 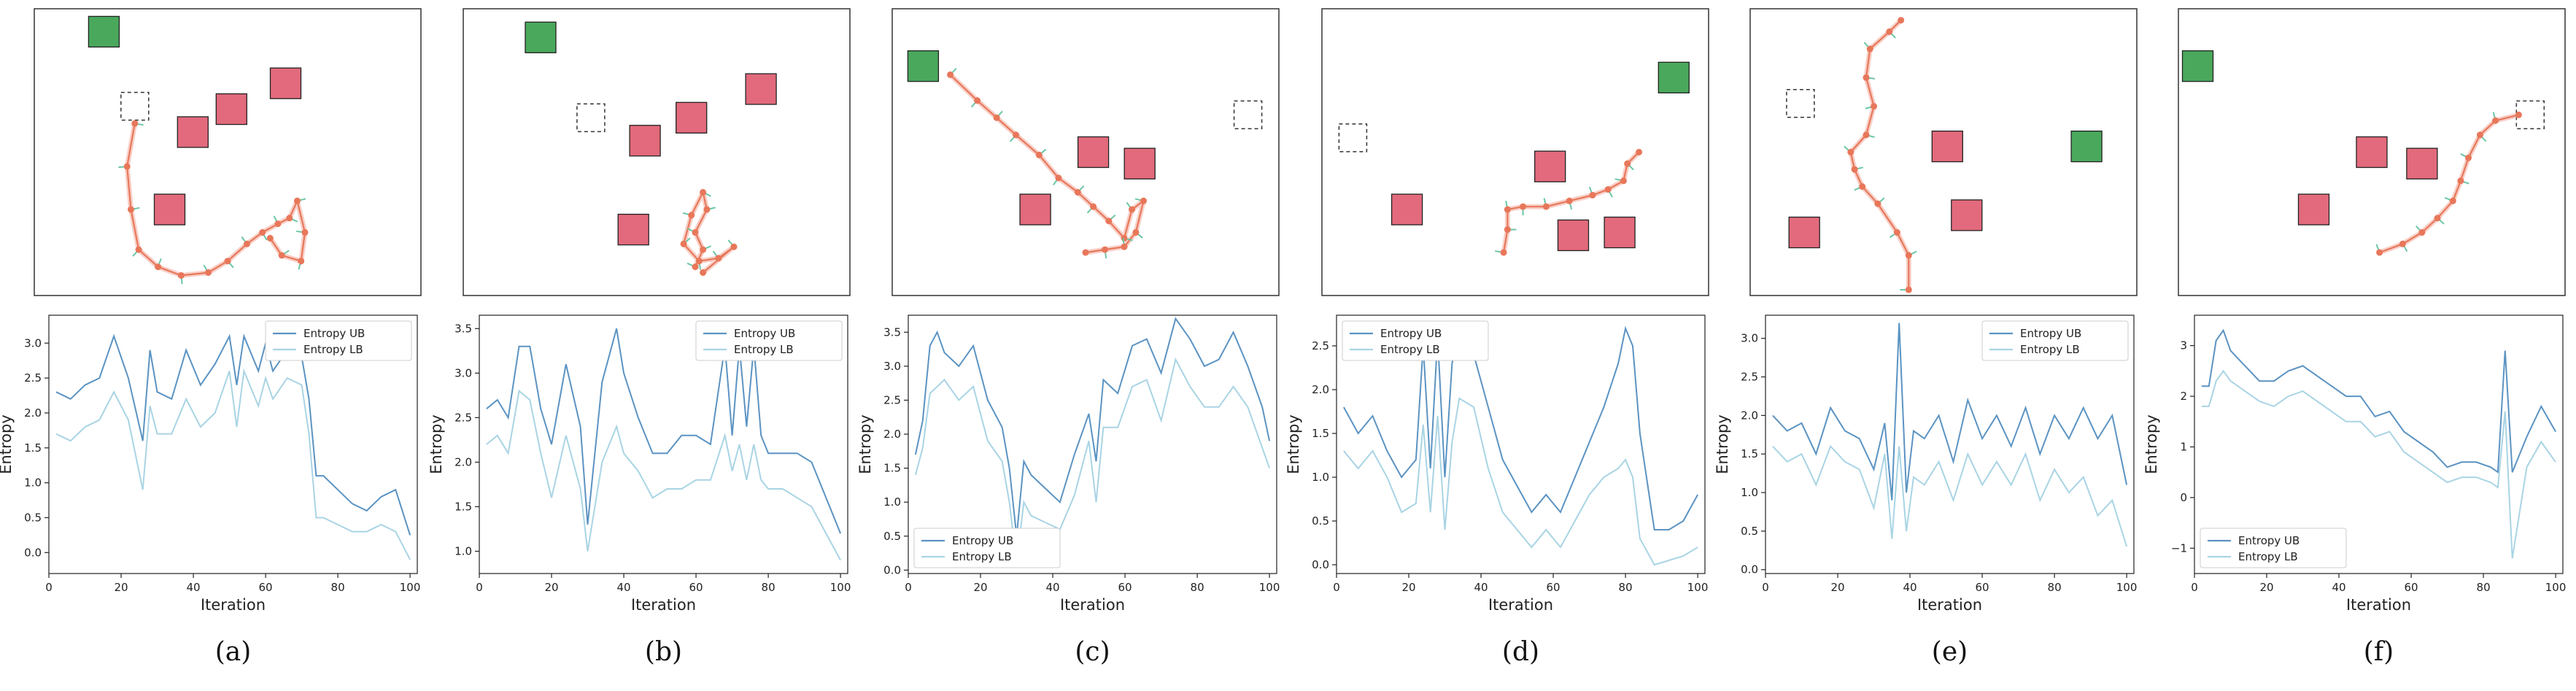 What do you see at coordinates (663, 652) in the screenshot?
I see `panel-caption: (b)` at bounding box center [663, 652].